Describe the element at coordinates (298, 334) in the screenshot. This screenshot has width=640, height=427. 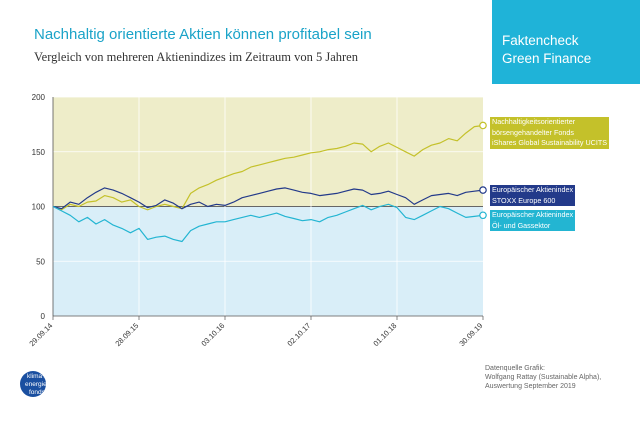
I see `x-tick-label-3: 02.10.17` at that location.